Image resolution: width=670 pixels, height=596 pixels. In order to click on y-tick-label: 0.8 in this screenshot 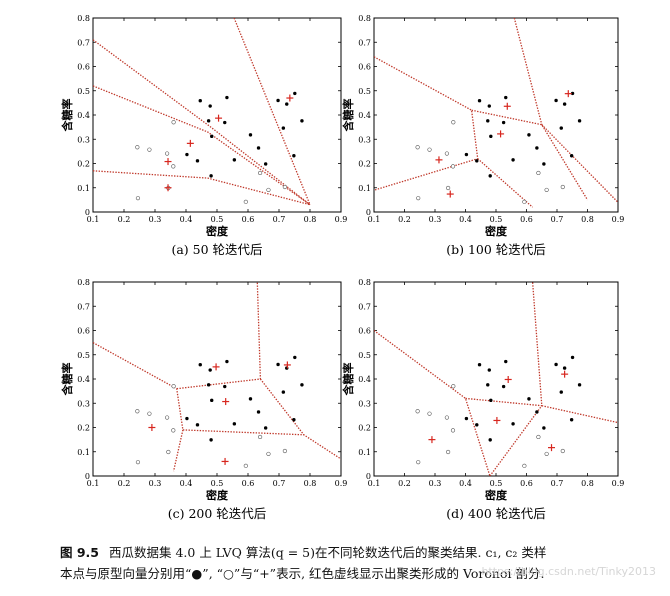, I will do `click(83, 18)`.